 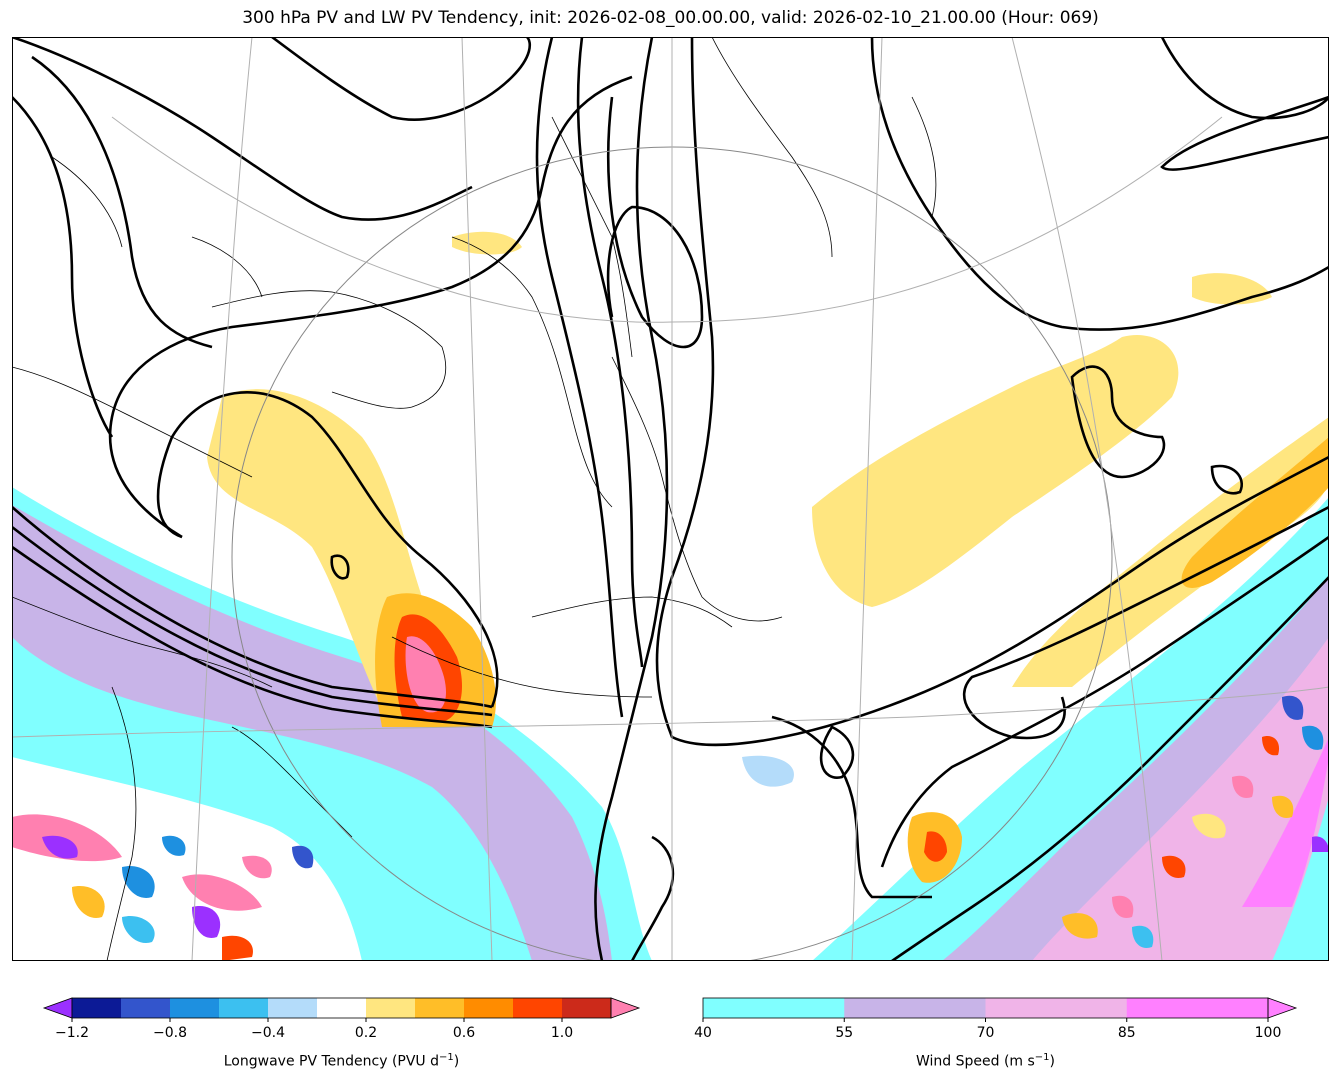 I want to click on pvt-yellow-atlantic, so click(x=995, y=471).